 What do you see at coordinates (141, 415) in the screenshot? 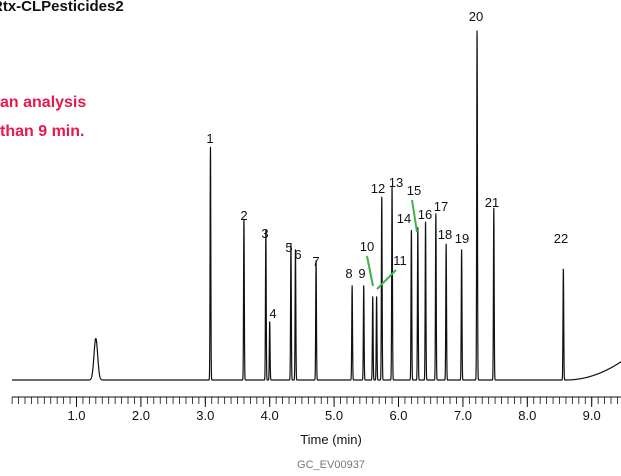
I see `x-tick-label: 2.0` at bounding box center [141, 415].